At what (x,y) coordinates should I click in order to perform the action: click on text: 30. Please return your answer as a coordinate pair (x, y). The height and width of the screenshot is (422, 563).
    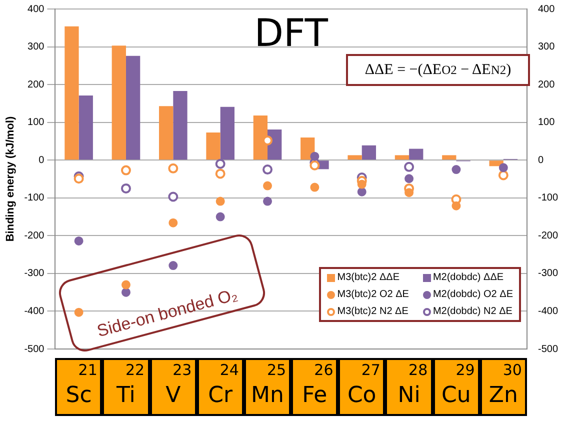
    Looking at the image, I should click on (512, 370).